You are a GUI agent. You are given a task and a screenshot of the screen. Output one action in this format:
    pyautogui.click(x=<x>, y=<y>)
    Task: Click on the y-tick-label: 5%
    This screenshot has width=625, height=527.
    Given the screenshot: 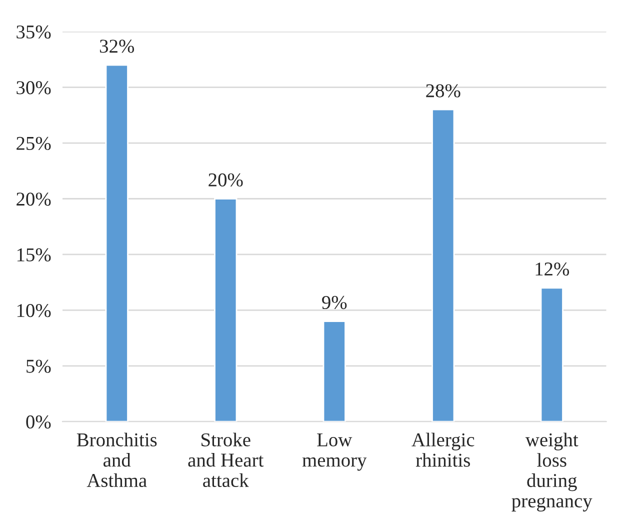 What is the action you would take?
    pyautogui.click(x=38, y=366)
    